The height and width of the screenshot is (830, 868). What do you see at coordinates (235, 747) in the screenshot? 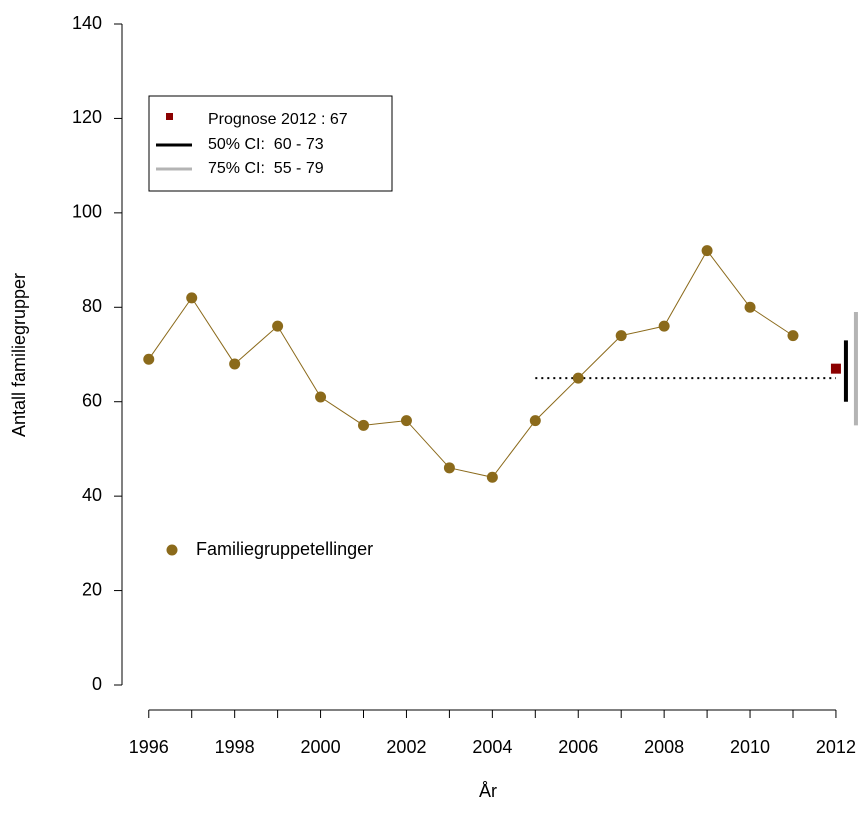
I see `x-tick-label: 1998` at bounding box center [235, 747].